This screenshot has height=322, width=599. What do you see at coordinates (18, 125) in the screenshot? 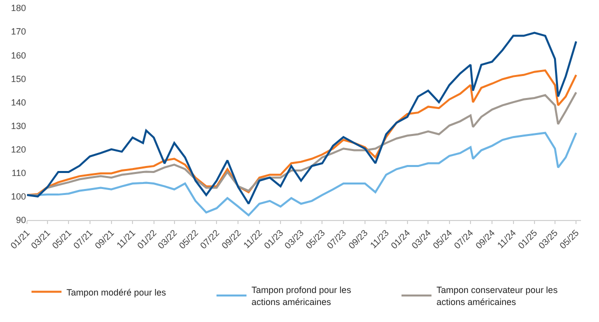
I see `y-tick-label: 130` at bounding box center [18, 125].